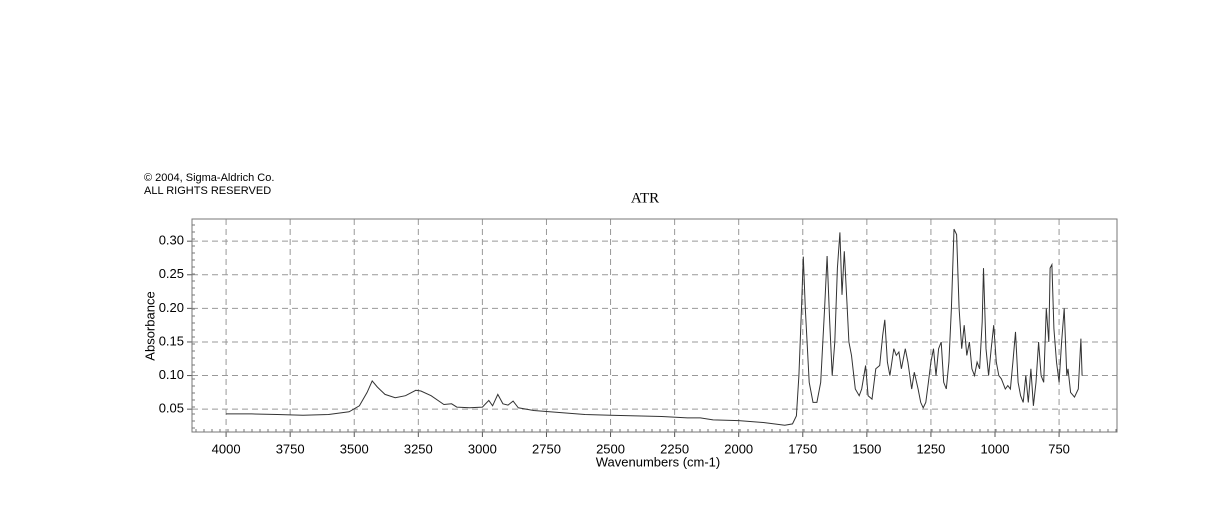 This screenshot has width=1218, height=528. I want to click on x-tick-label: 3500, so click(354, 448).